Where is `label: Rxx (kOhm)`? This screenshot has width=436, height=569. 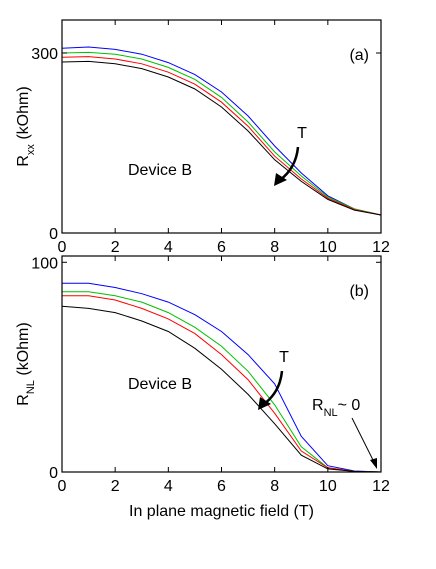
label: Rxx (kOhm) is located at coordinates (26, 126).